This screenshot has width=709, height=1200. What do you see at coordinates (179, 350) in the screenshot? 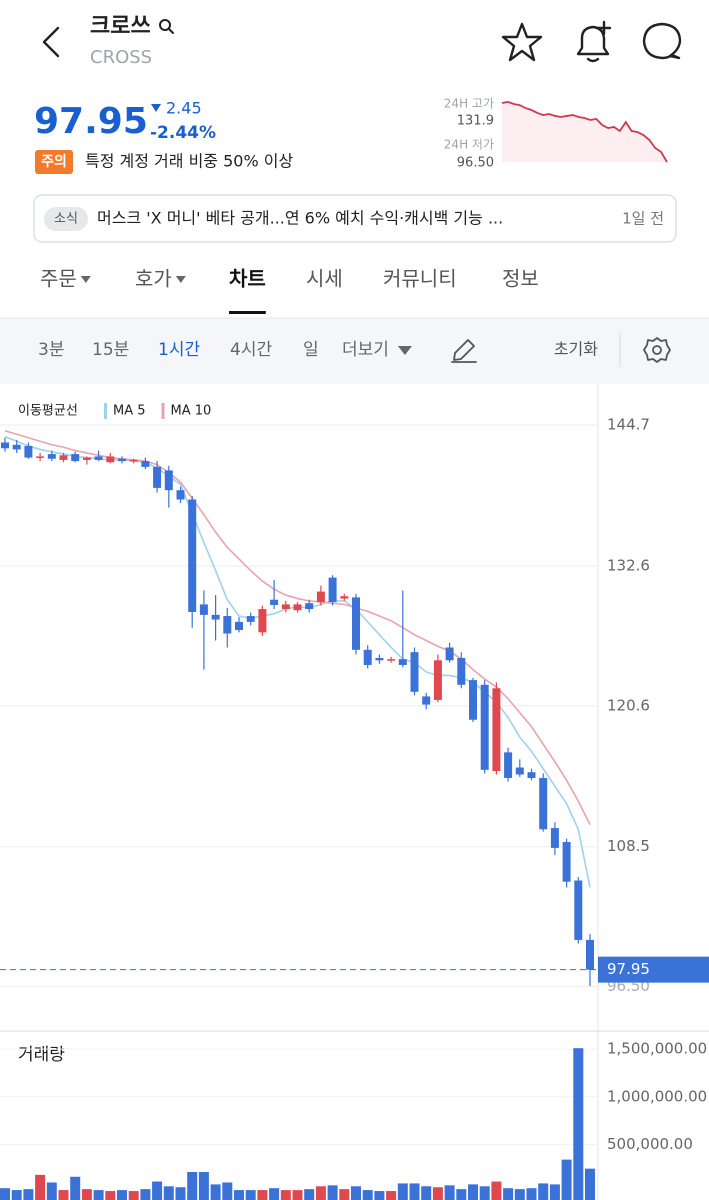
I see `interval: 1시간` at bounding box center [179, 350].